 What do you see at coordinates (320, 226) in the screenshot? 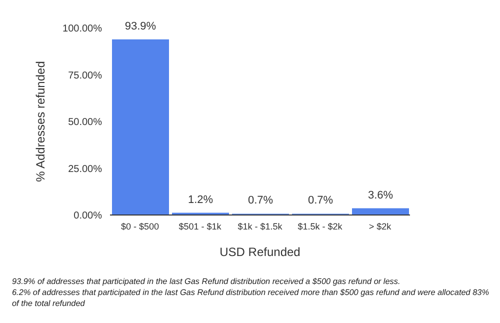
I see `x-tick-label: $1.5k - $2k` at bounding box center [320, 226].